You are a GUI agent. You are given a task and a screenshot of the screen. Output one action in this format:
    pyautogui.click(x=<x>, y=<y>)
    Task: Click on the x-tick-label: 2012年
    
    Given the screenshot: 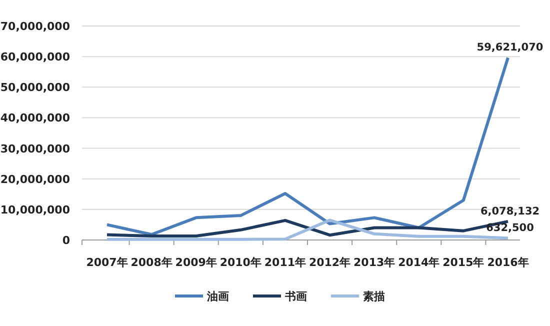 What is the action you would take?
    pyautogui.click(x=329, y=262)
    